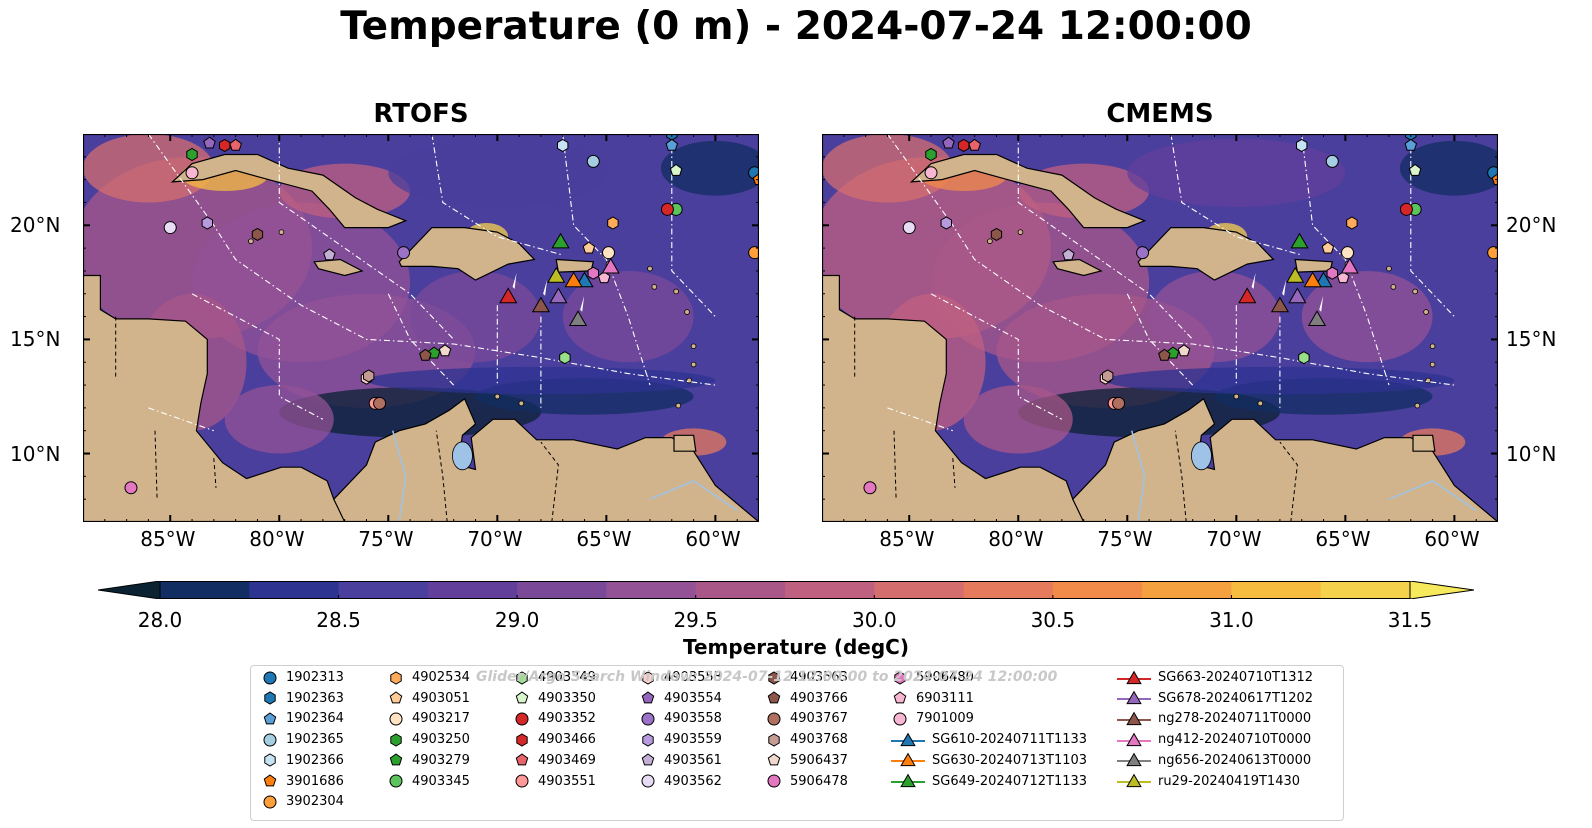 The height and width of the screenshot is (828, 1592). What do you see at coordinates (1432, 496) in the screenshot?
I see `river` at bounding box center [1432, 496].